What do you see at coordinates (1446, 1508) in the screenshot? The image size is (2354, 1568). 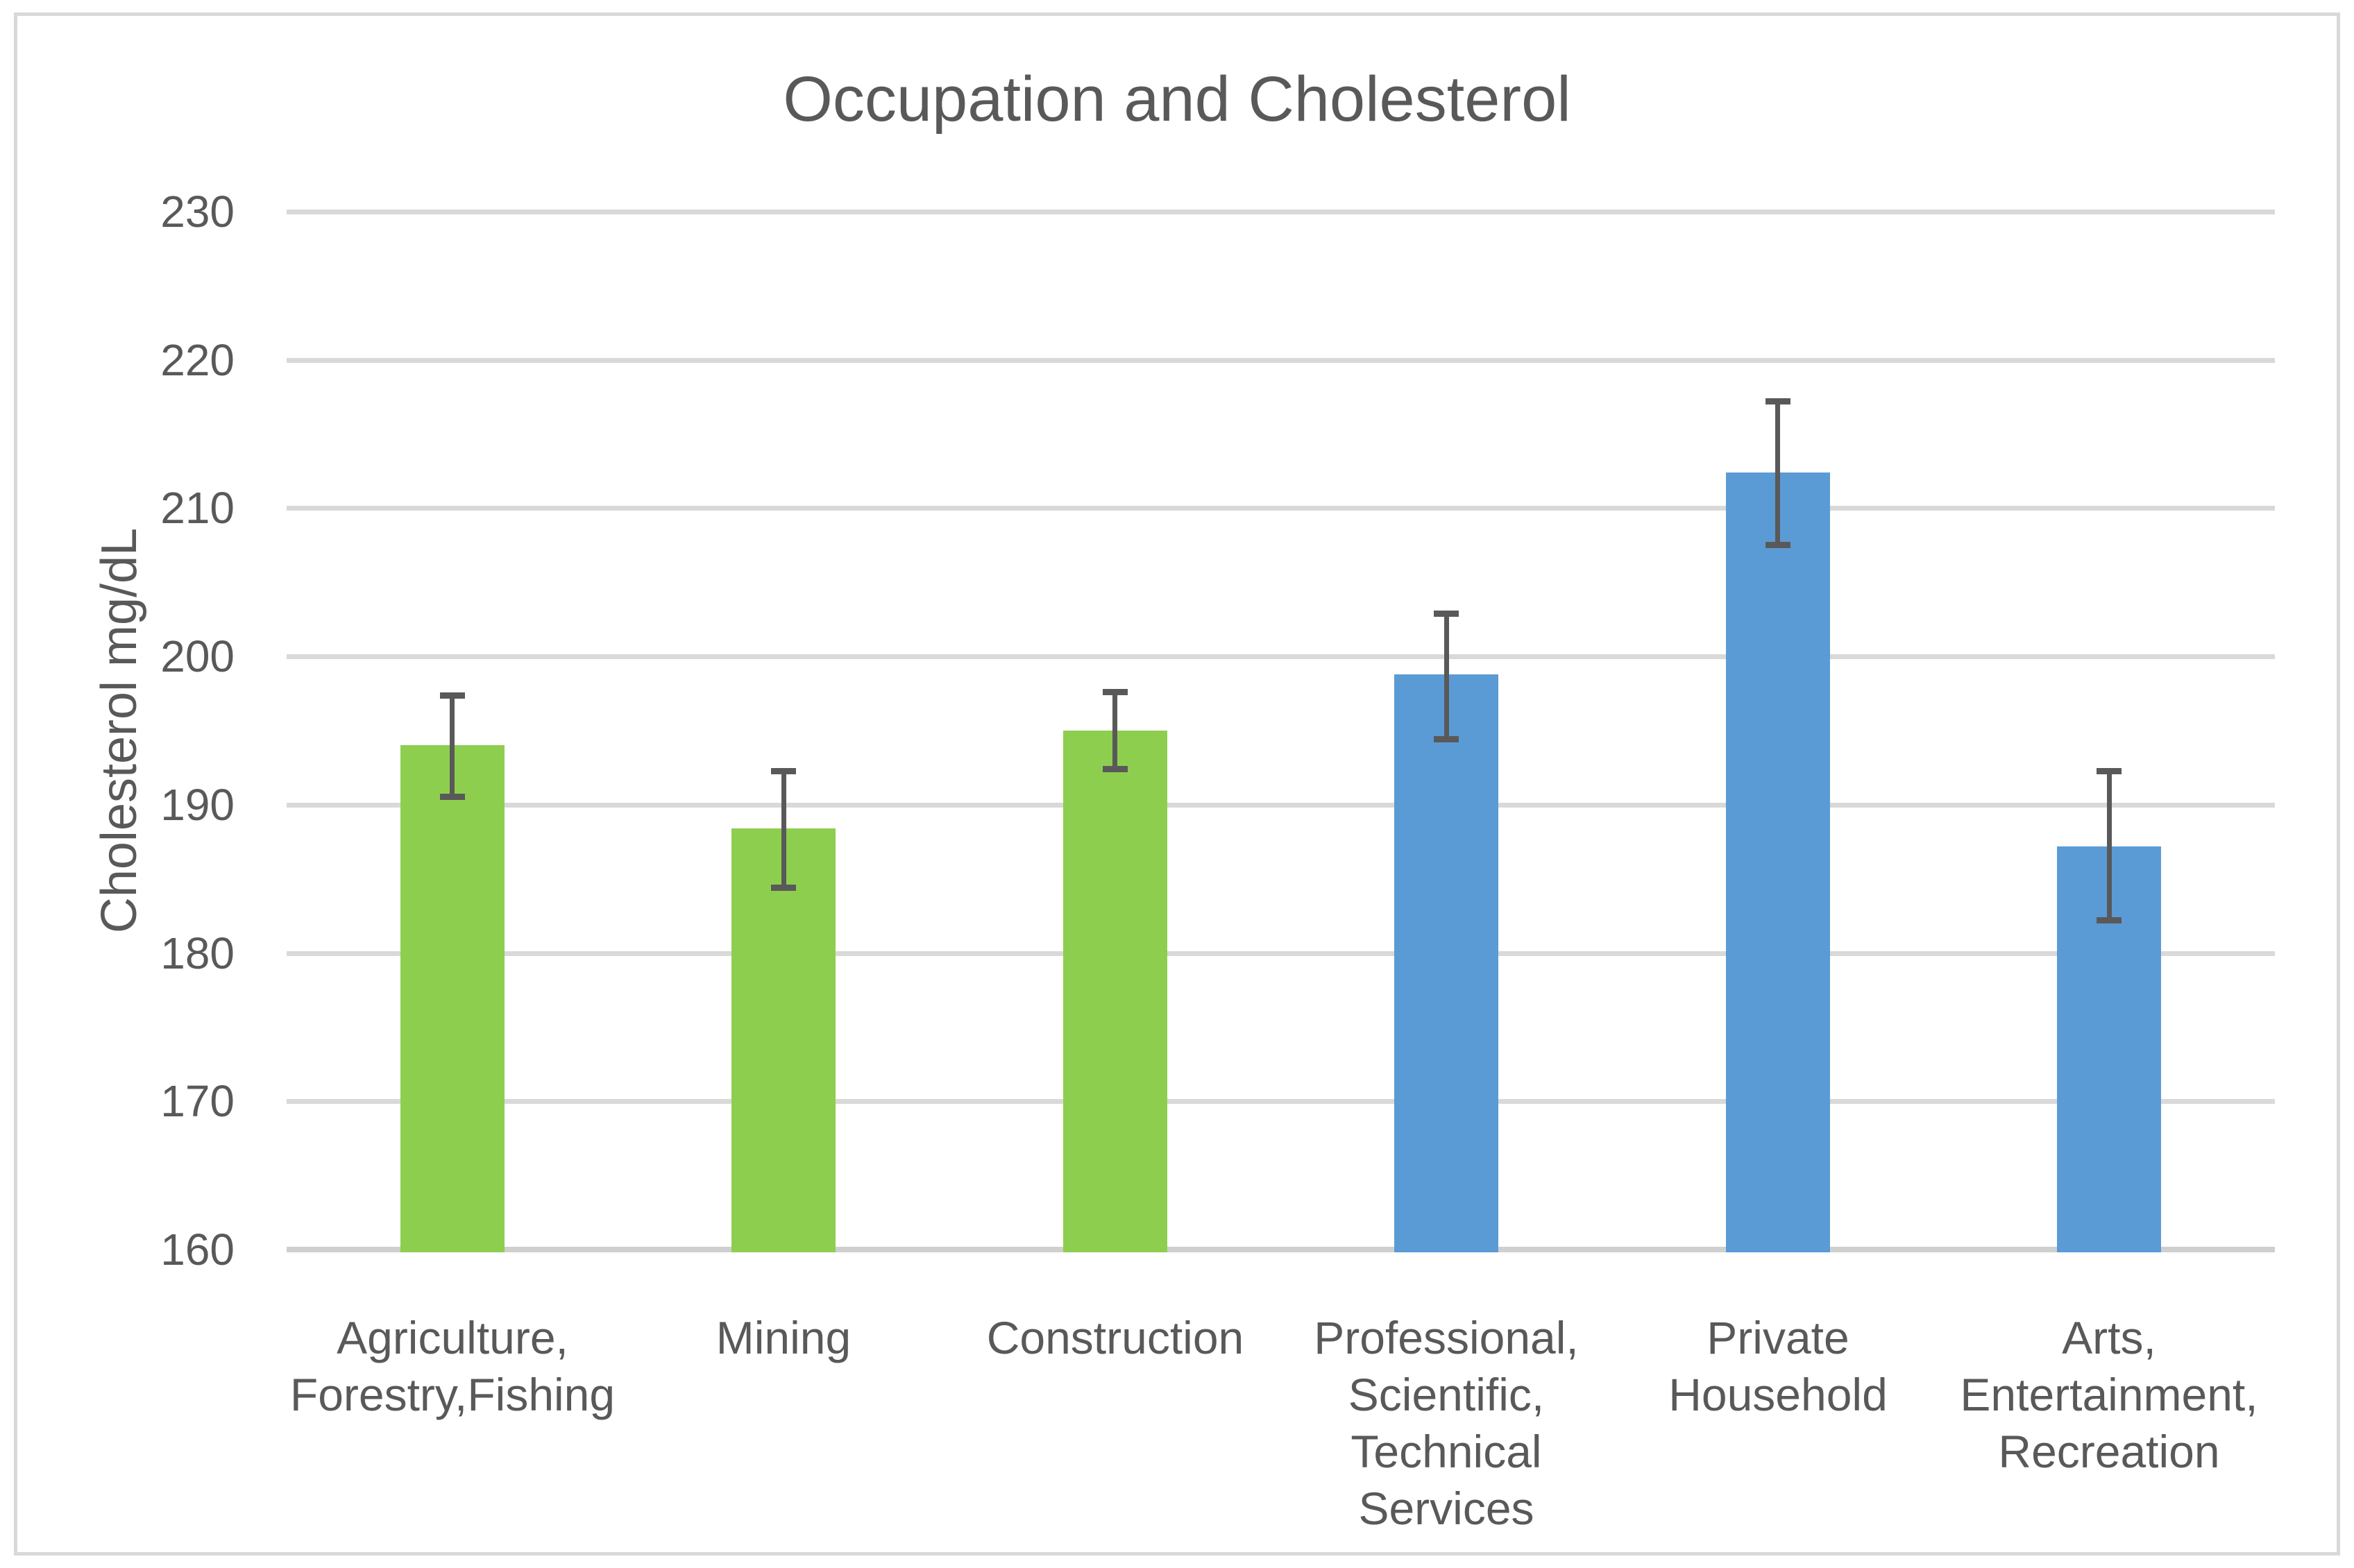 I see `x-category-label-line: Services` at bounding box center [1446, 1508].